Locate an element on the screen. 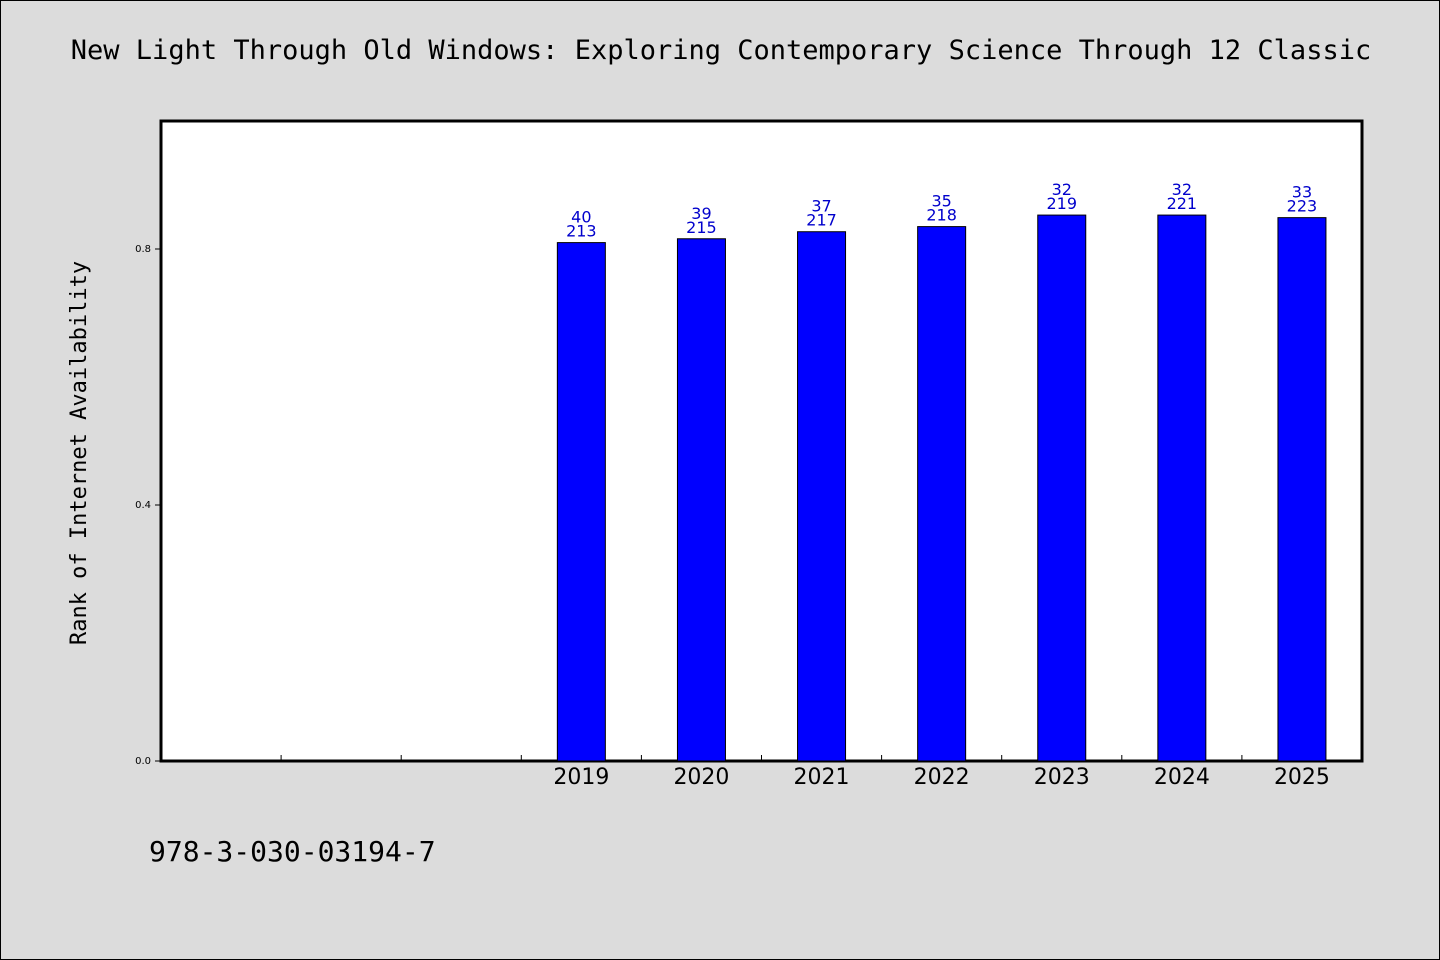 The height and width of the screenshot is (960, 1440). bar-label-bottom: 223 is located at coordinates (1302, 206).